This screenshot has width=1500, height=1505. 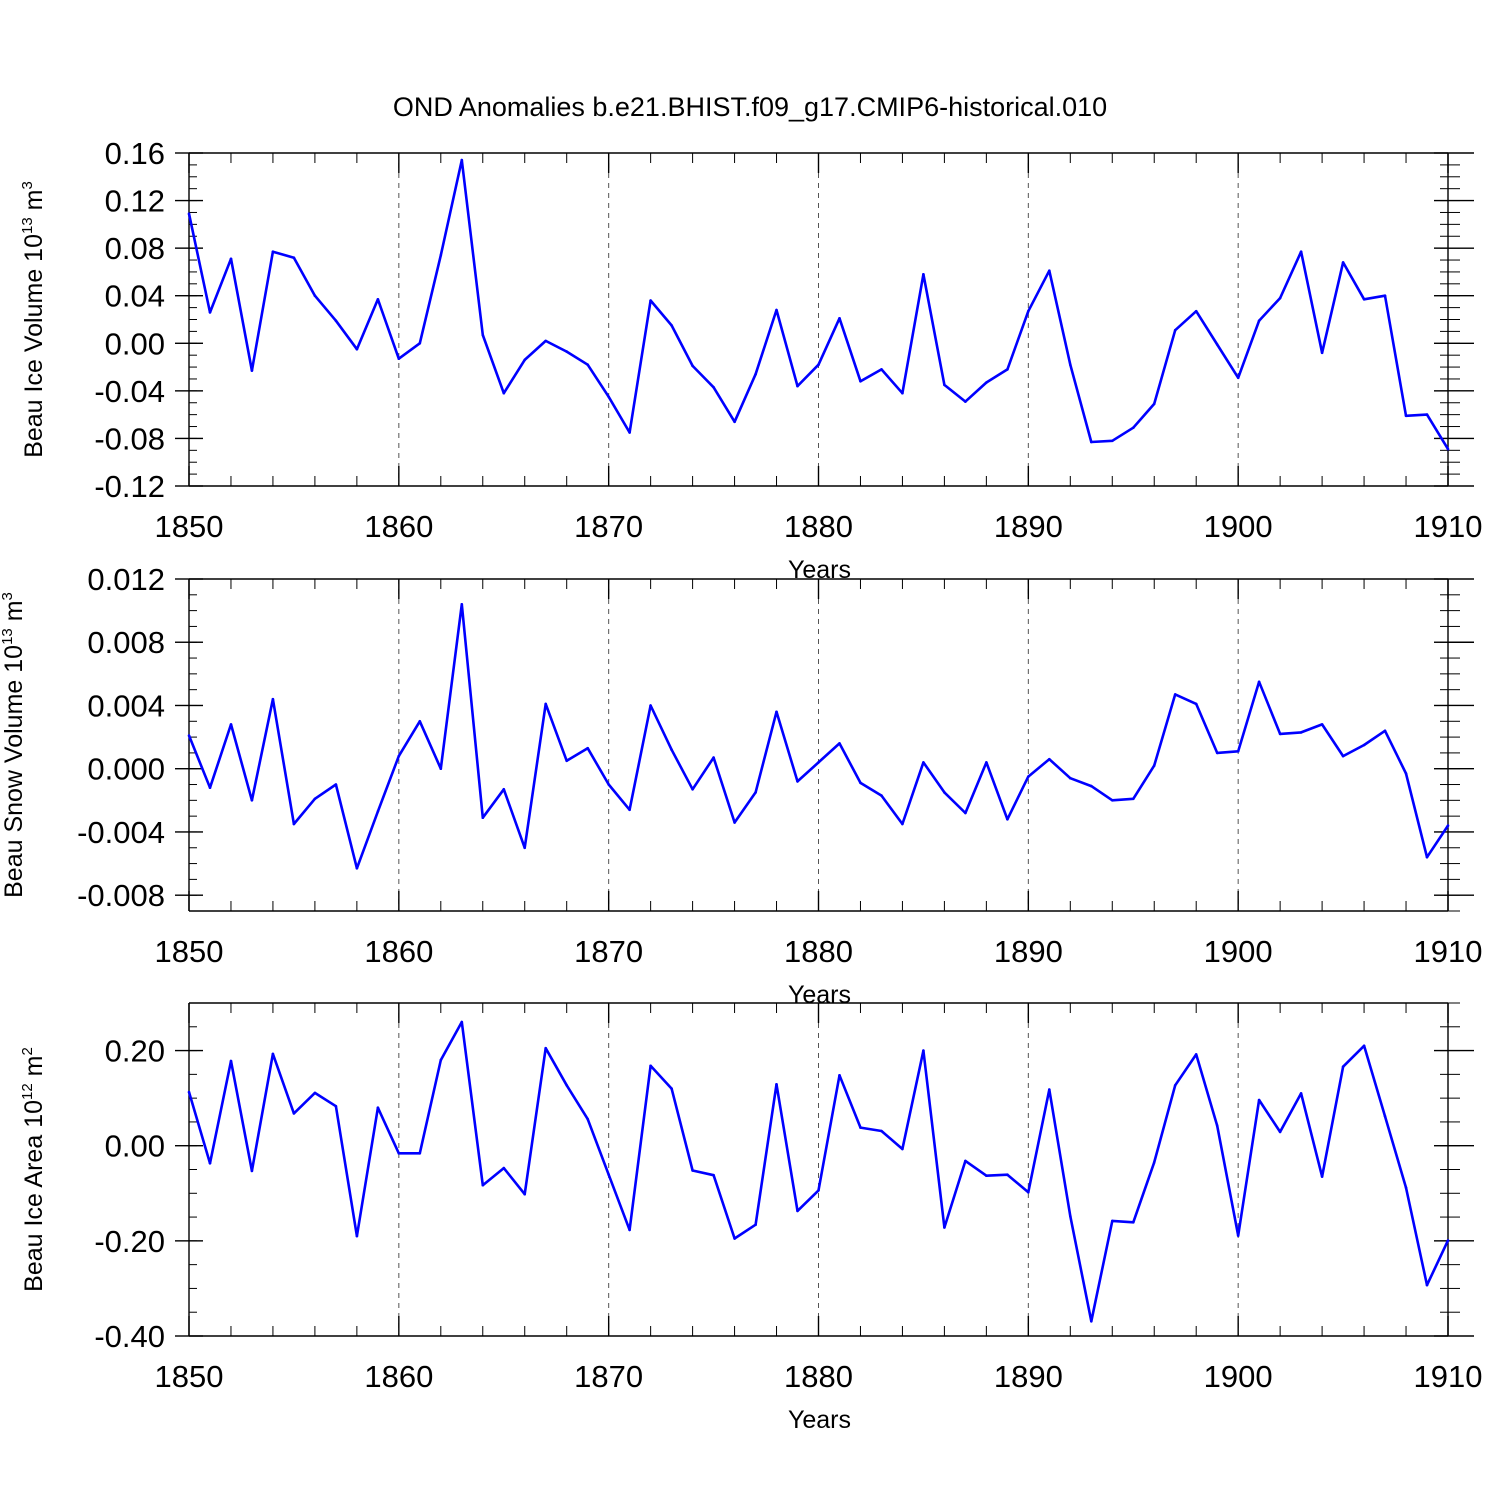 What do you see at coordinates (8, 636) in the screenshot?
I see `y-axis-label-exp: 13` at bounding box center [8, 636].